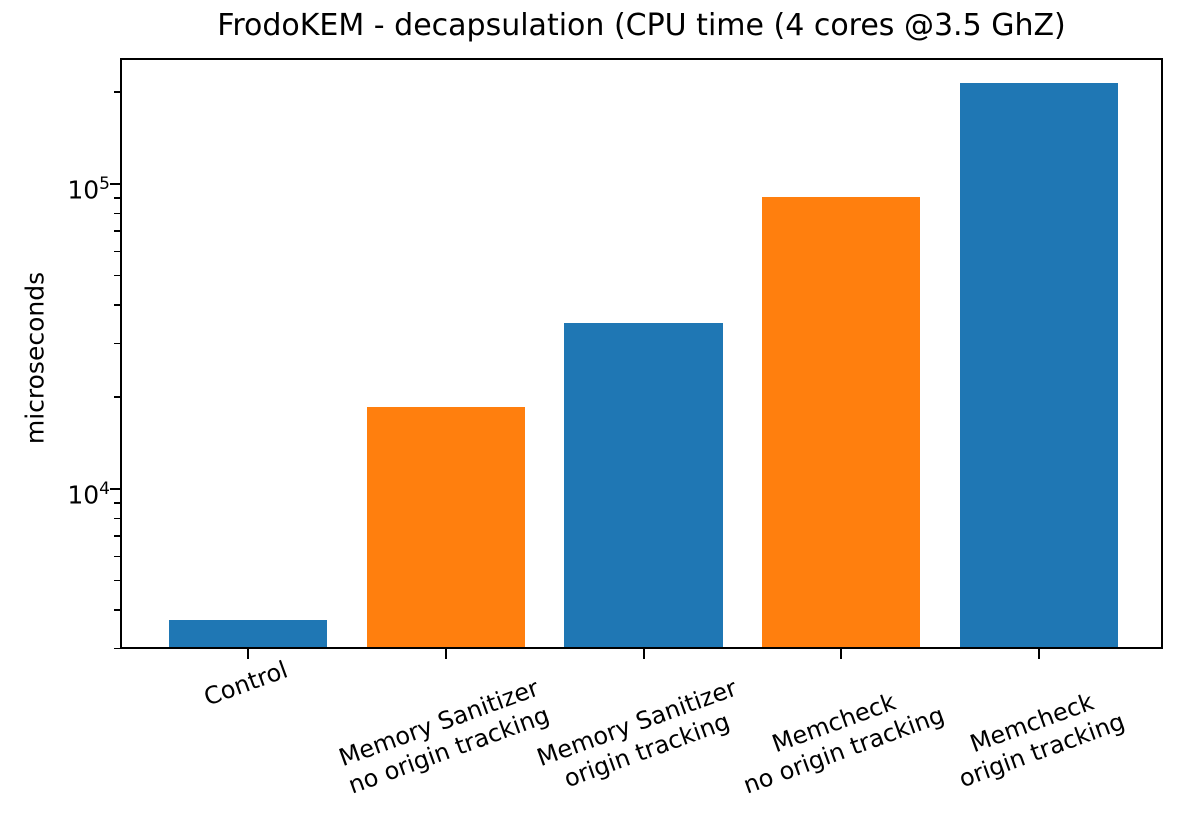  What do you see at coordinates (246, 683) in the screenshot?
I see `x-tick-label: Control` at bounding box center [246, 683].